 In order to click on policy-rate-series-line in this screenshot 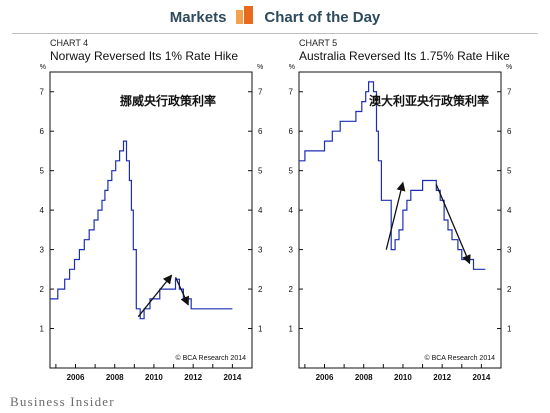, I will do `click(141, 230)`.